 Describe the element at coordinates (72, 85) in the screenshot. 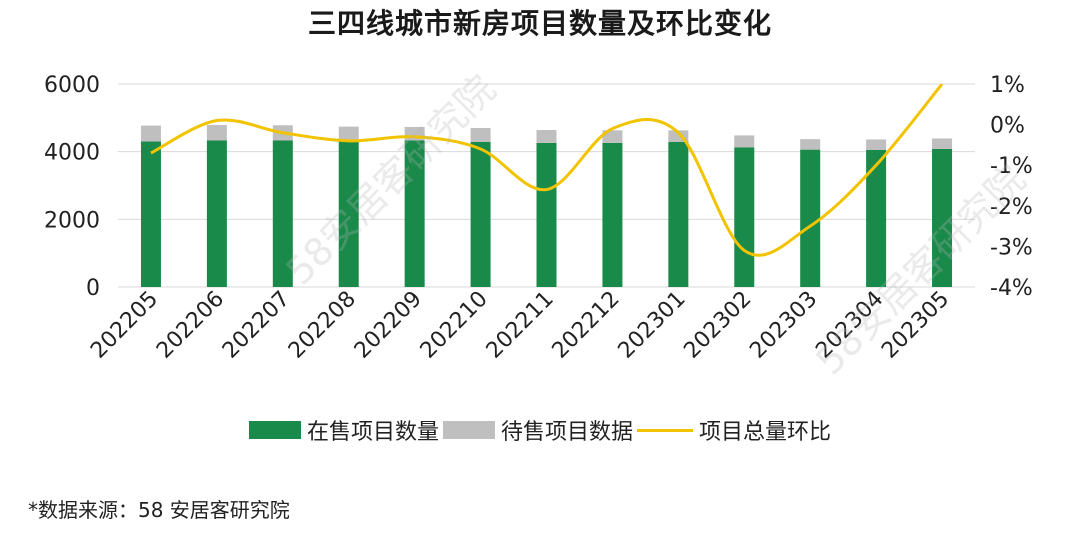

I see `y-left-tick-label: 6000` at that location.